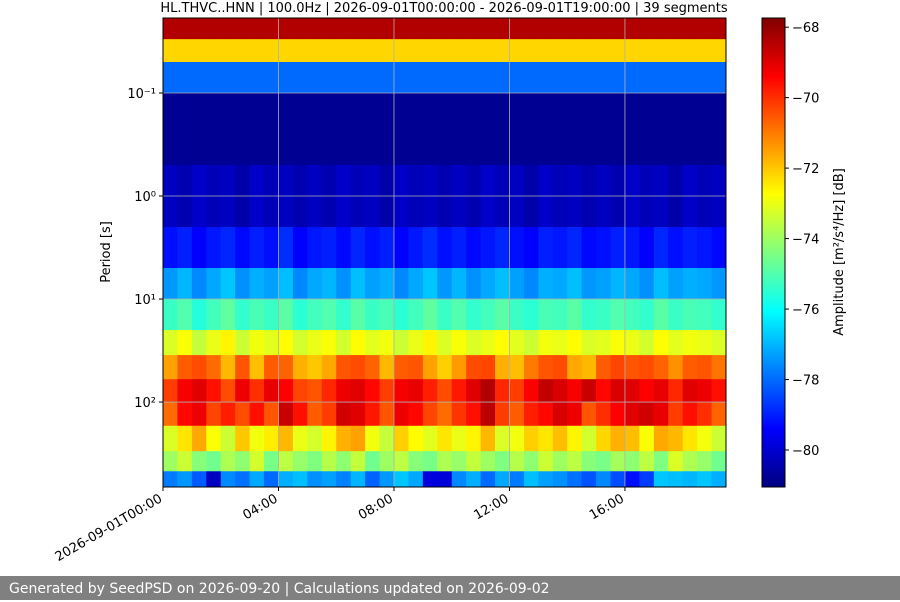 The image size is (900, 602). What do you see at coordinates (805, 28) in the screenshot?
I see `colorbar-tick-label: −68` at bounding box center [805, 28].